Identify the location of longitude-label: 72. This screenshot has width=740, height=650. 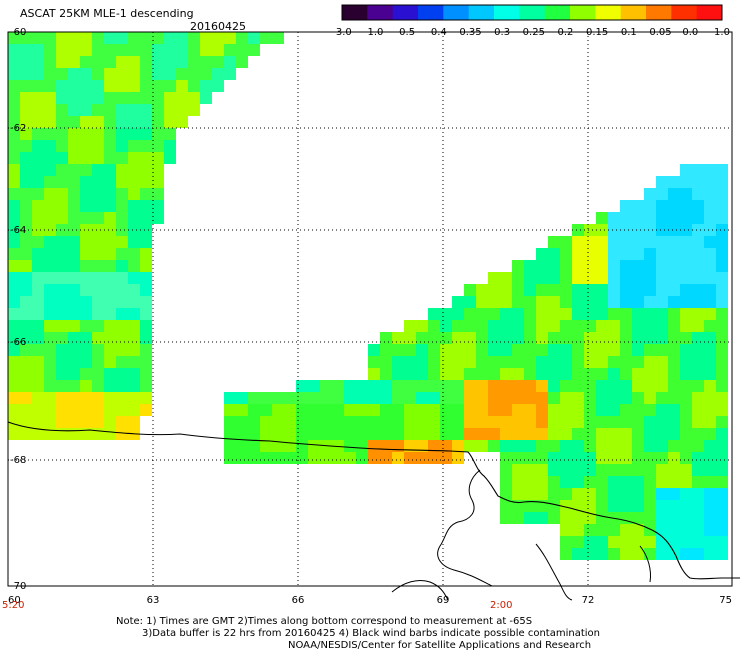
(588, 600).